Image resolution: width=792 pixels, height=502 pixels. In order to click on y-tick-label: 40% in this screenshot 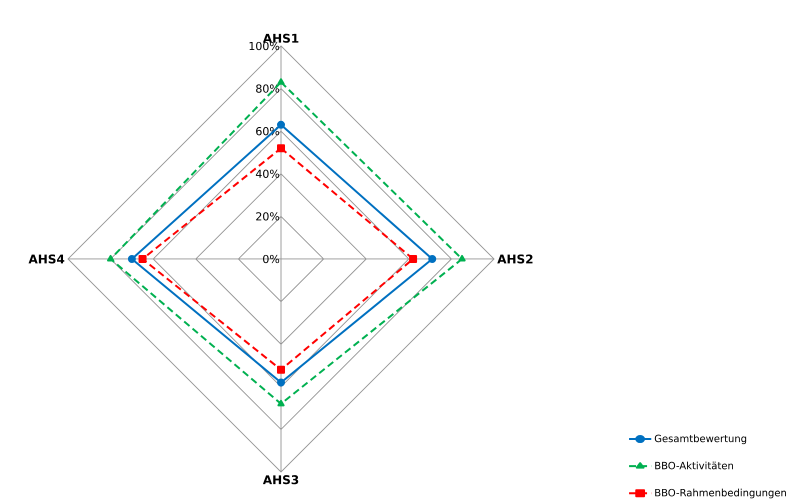, I will do `click(268, 174)`.